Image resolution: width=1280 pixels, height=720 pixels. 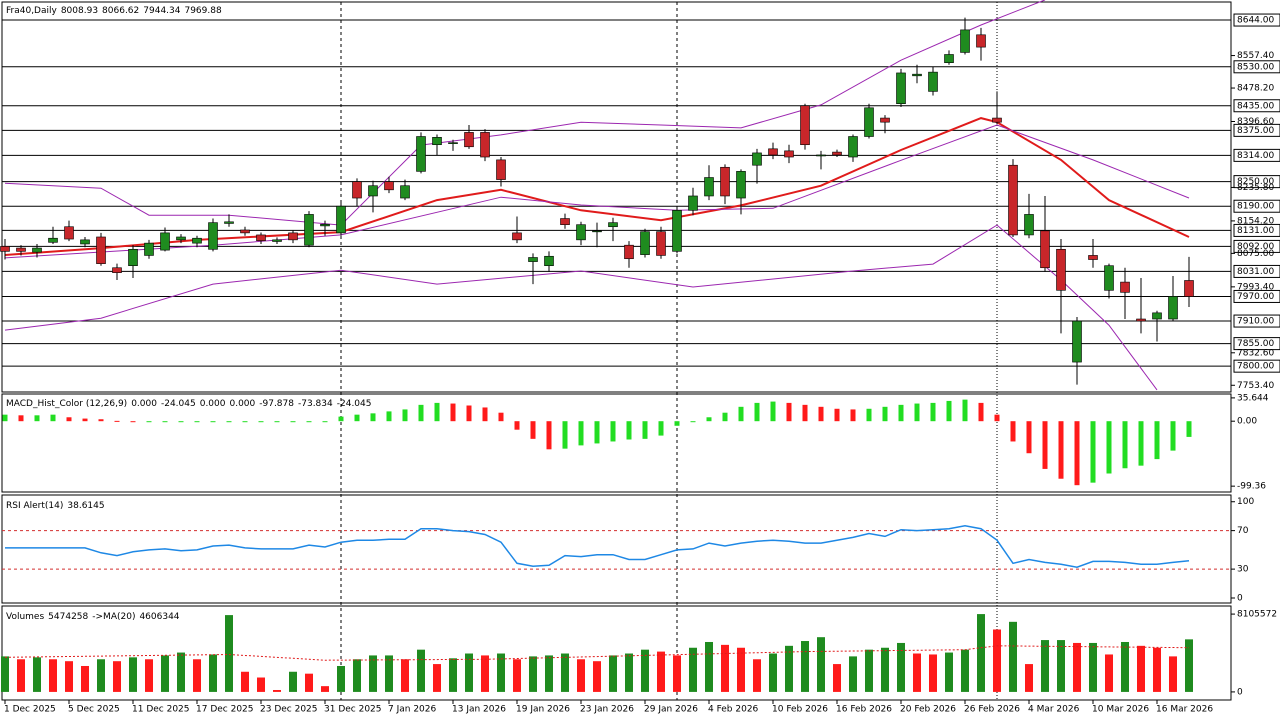 What do you see at coordinates (1255, 156) in the screenshot?
I see `level-label: 8314.00` at bounding box center [1255, 156].